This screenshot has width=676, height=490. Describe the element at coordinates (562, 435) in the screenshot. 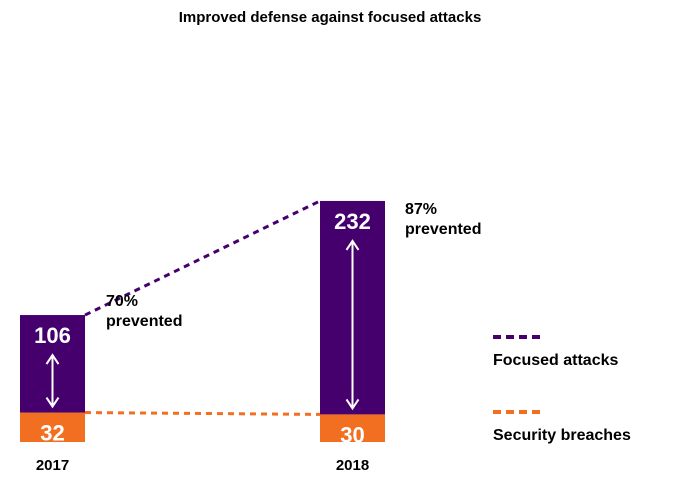

I see `legend-label-security-breaches: Security breaches` at that location.